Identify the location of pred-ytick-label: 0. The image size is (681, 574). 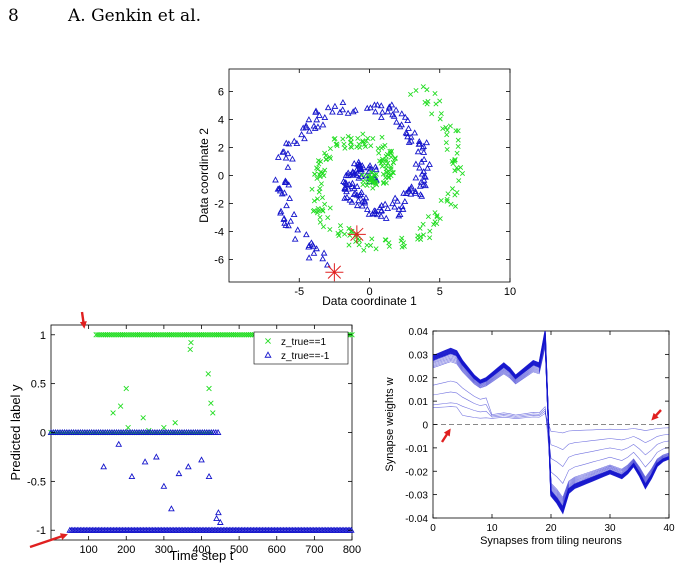
(43, 434).